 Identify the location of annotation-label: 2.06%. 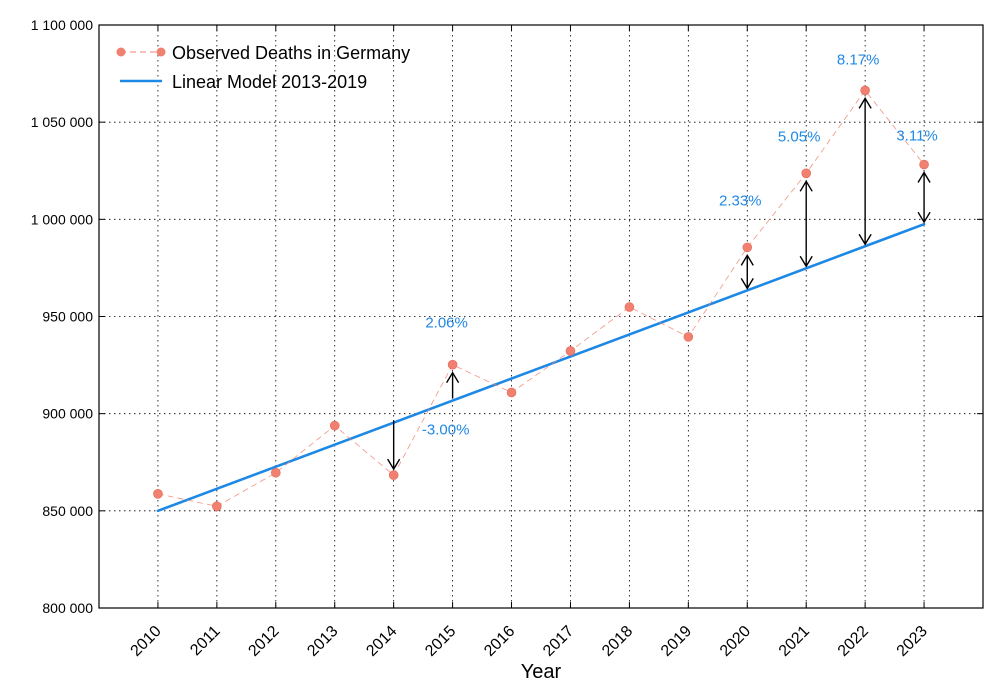
(446, 323).